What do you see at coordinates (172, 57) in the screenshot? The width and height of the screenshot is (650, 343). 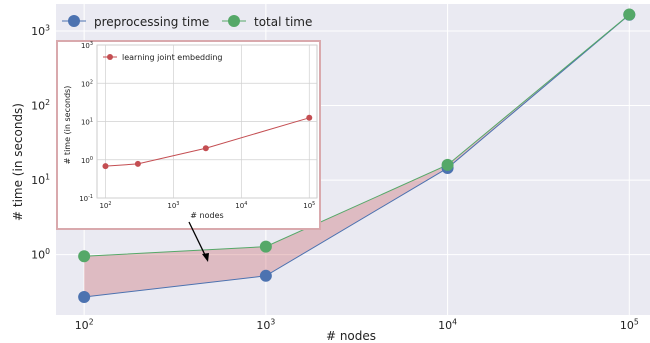 I see `inset-legend-label: learning joint embedding` at bounding box center [172, 57].